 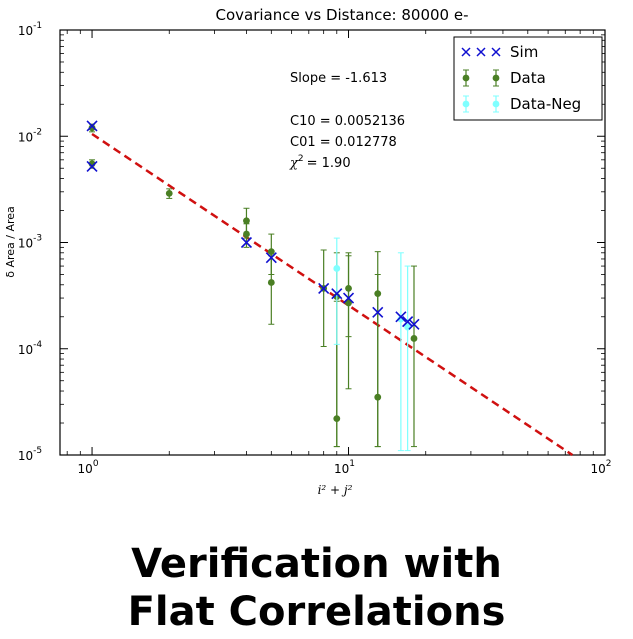 I want to click on legend-sim-marks, so click(x=481, y=52).